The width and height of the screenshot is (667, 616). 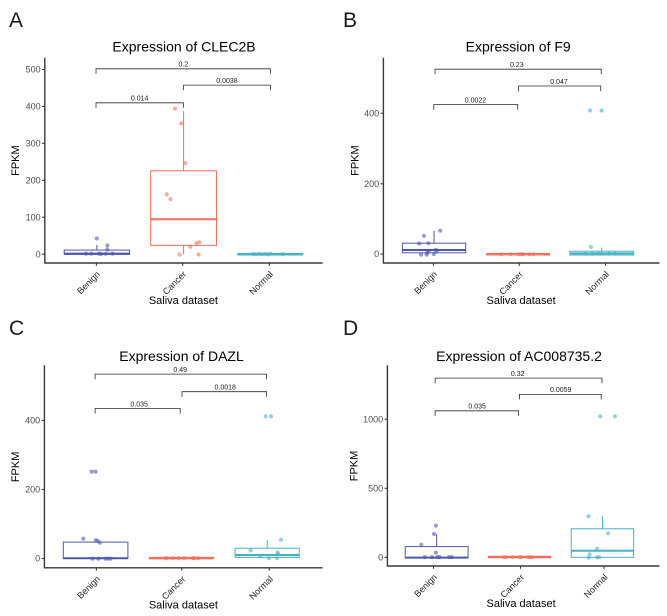 What do you see at coordinates (16, 328) in the screenshot?
I see `svg-text: C` at bounding box center [16, 328].